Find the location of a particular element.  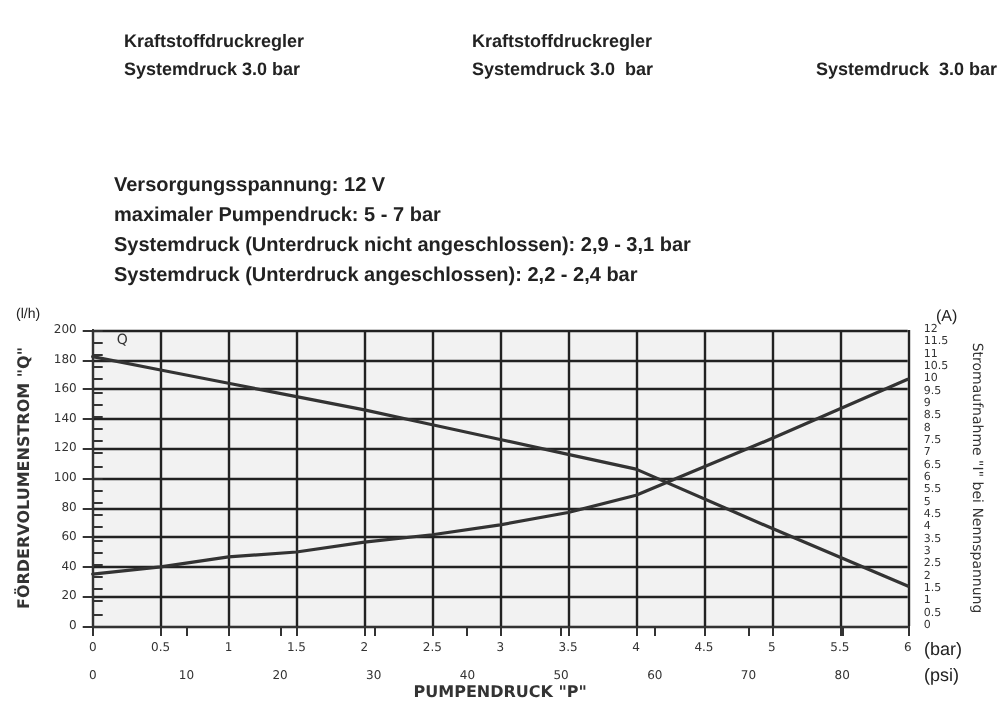

text: Systemdruck (Unterdruck nicht angeschlossen): 2,9 - 3,1 bar is located at coordinates (403, 246).